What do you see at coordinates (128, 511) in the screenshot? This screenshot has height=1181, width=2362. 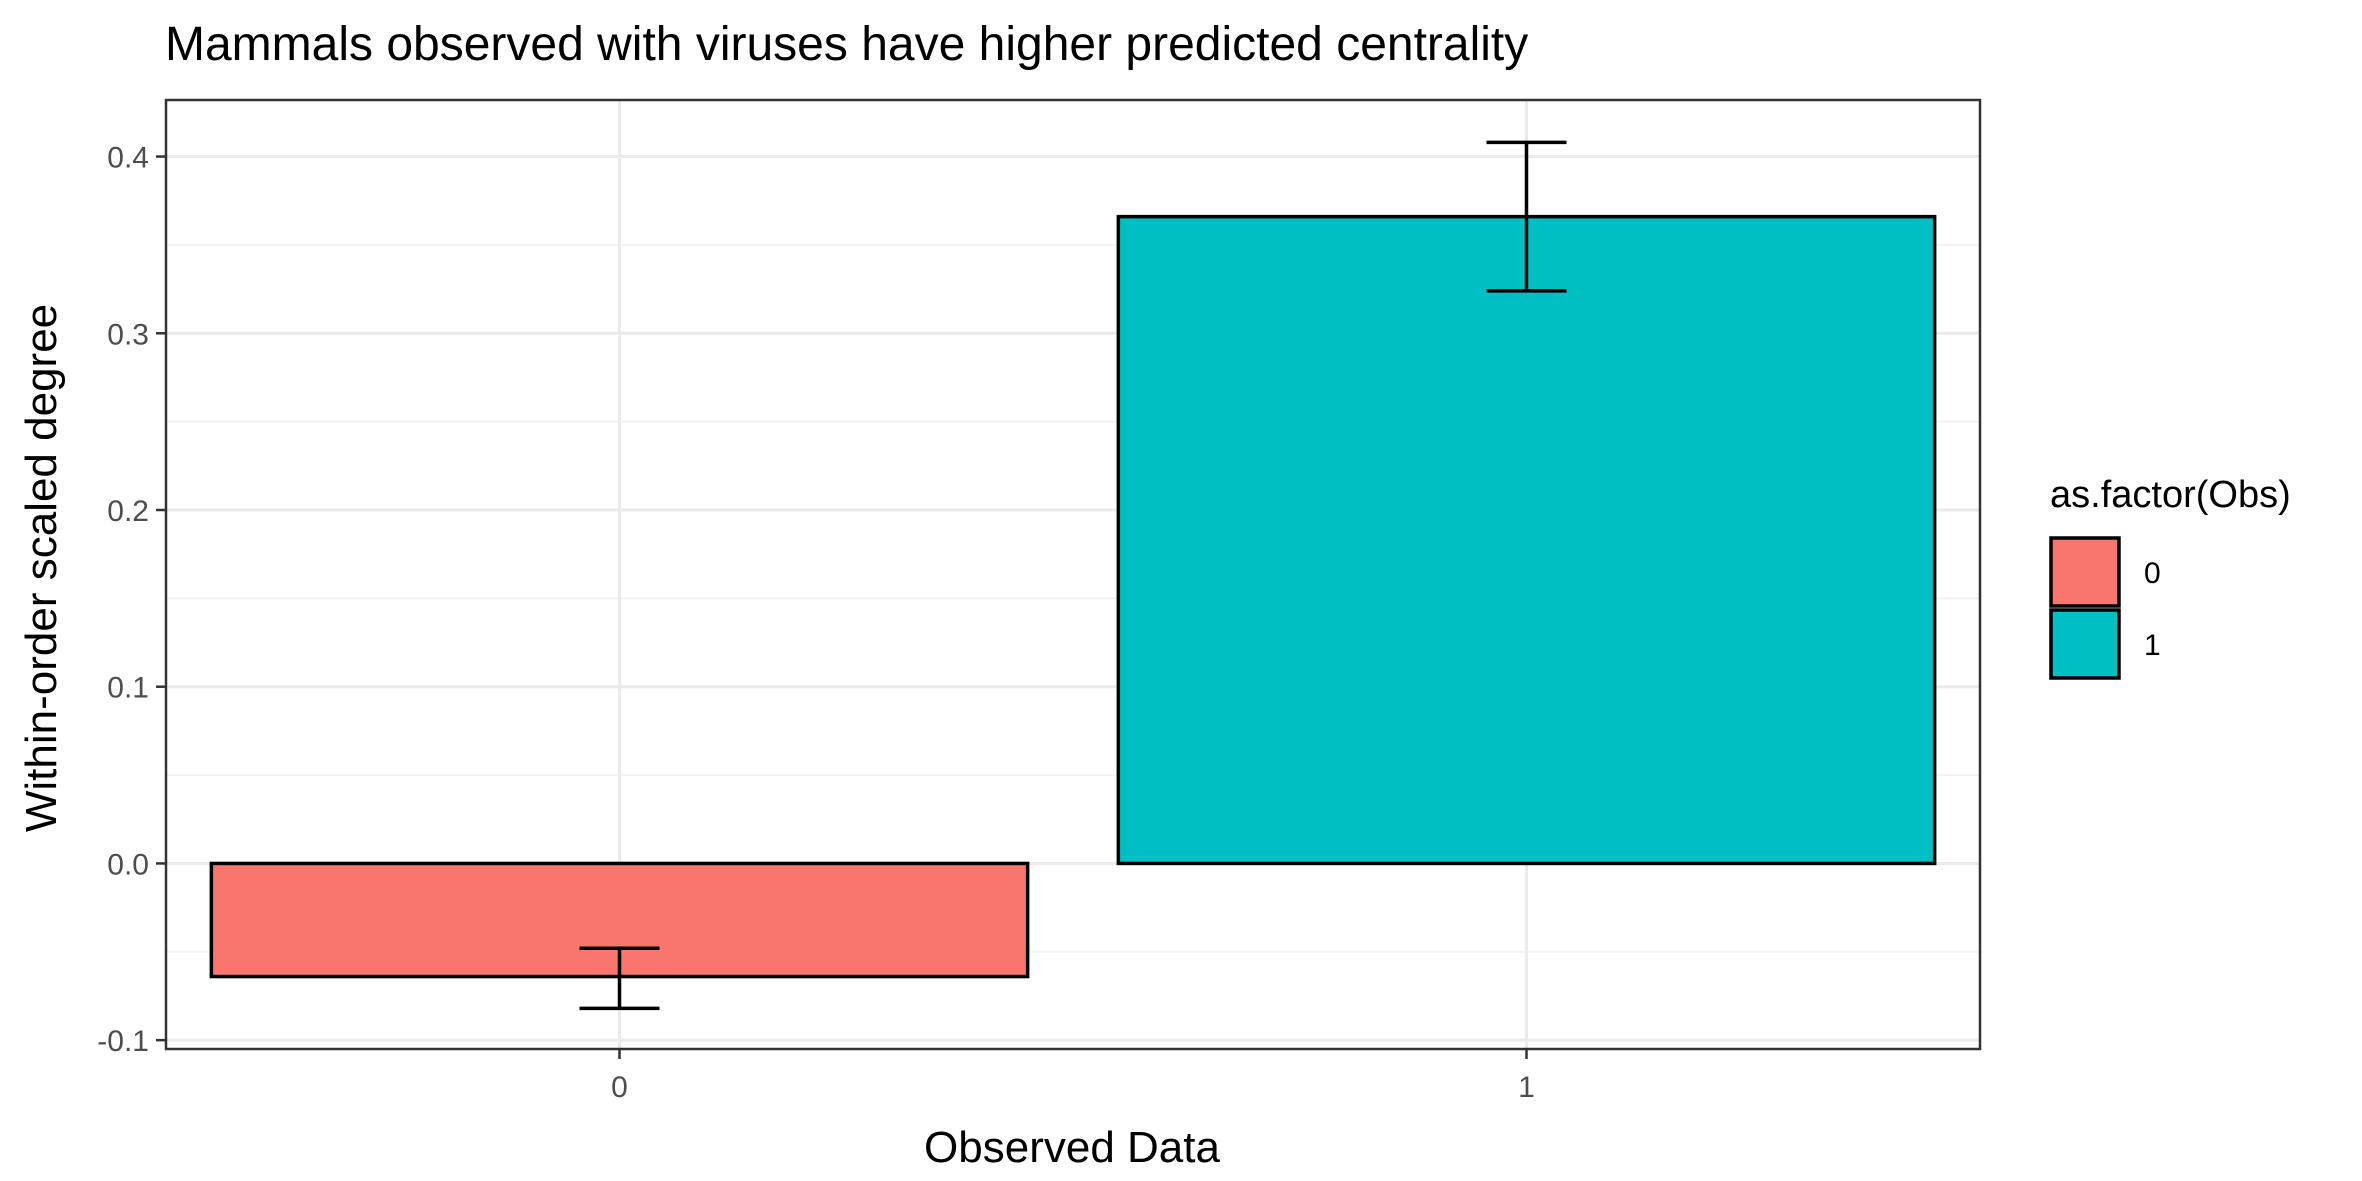 I see `y-tick-label: 0.2` at bounding box center [128, 511].